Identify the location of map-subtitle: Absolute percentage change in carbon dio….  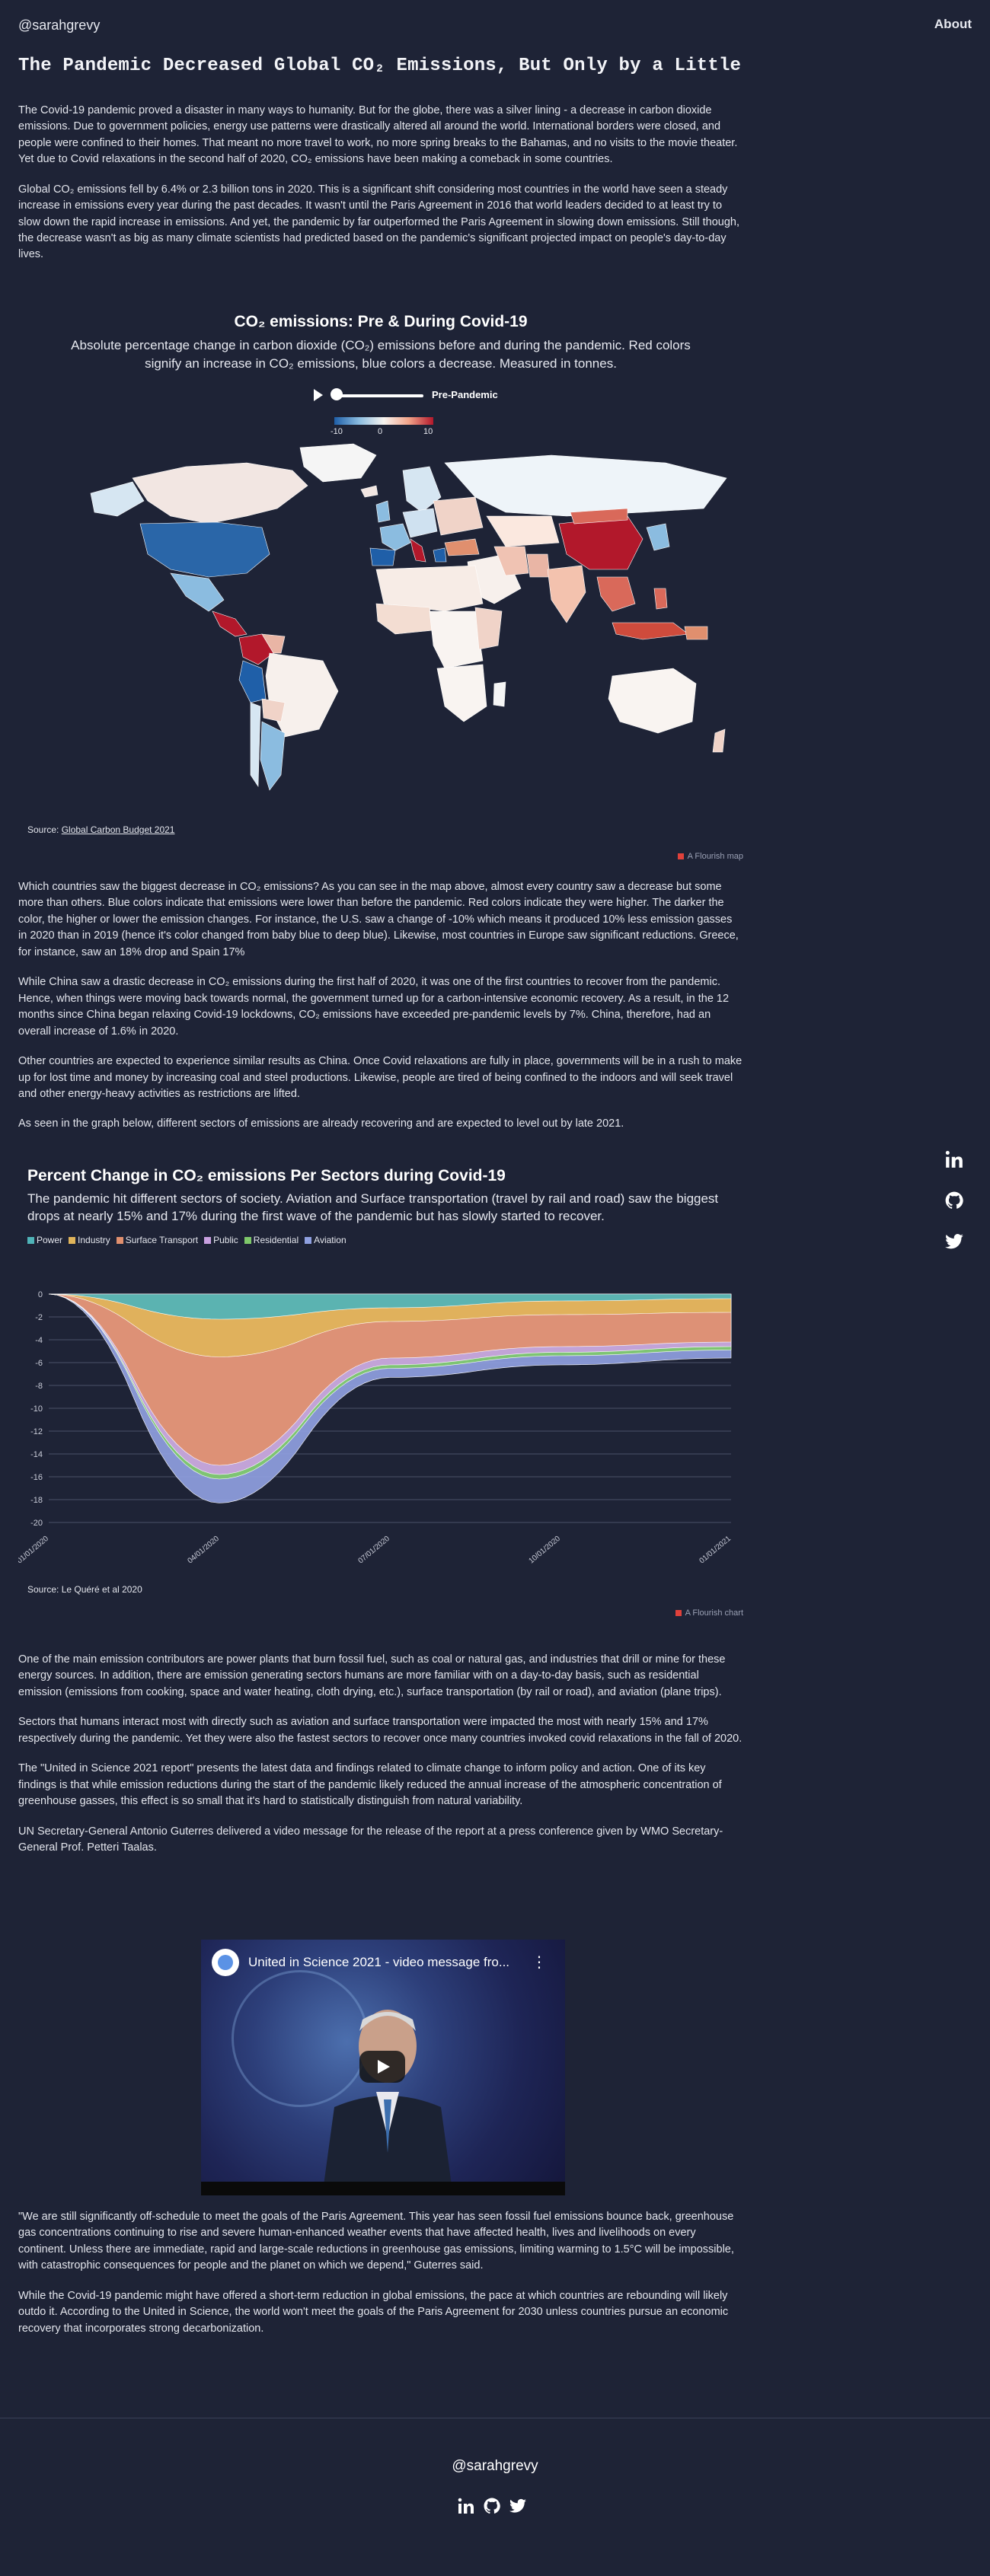
(381, 354).